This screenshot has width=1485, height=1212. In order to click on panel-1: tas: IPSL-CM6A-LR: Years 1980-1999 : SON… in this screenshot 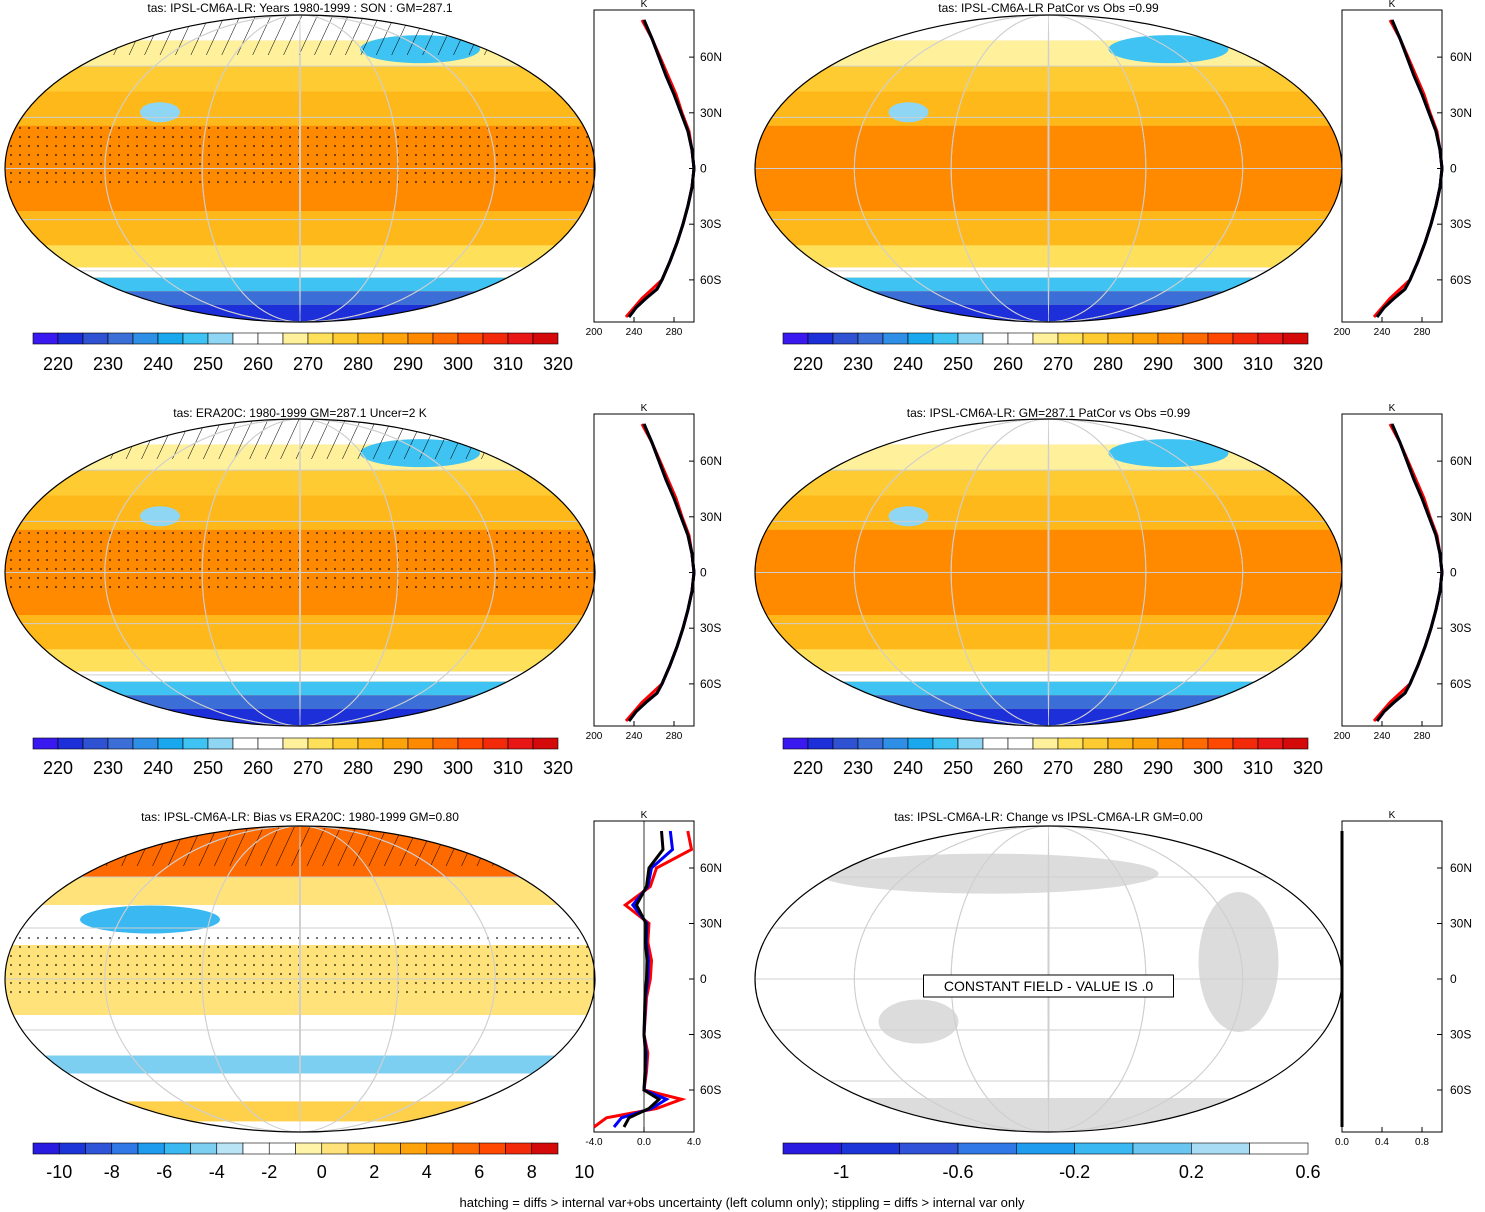, I will do `click(363, 187)`.